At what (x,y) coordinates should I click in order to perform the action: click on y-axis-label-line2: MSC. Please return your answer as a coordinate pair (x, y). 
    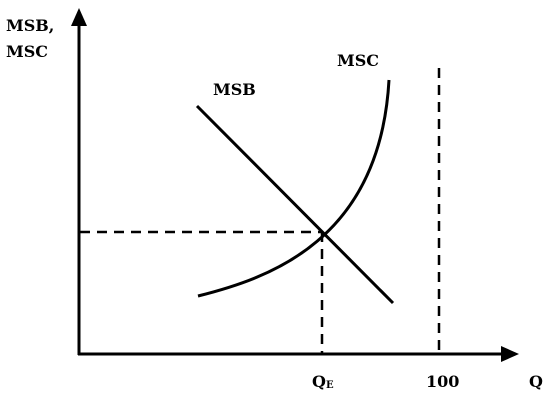
    Looking at the image, I should click on (27, 51).